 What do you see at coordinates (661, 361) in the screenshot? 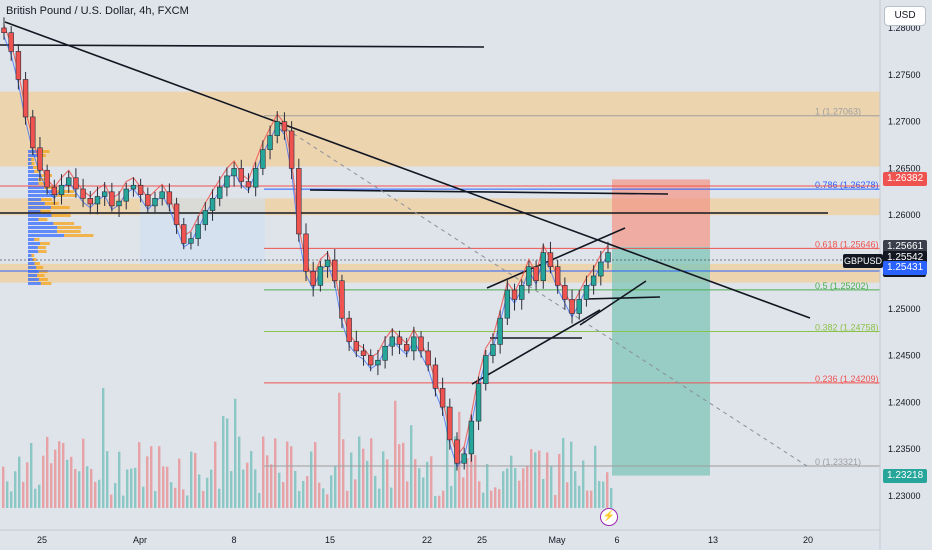
I see `take-profit-zone` at bounding box center [661, 361].